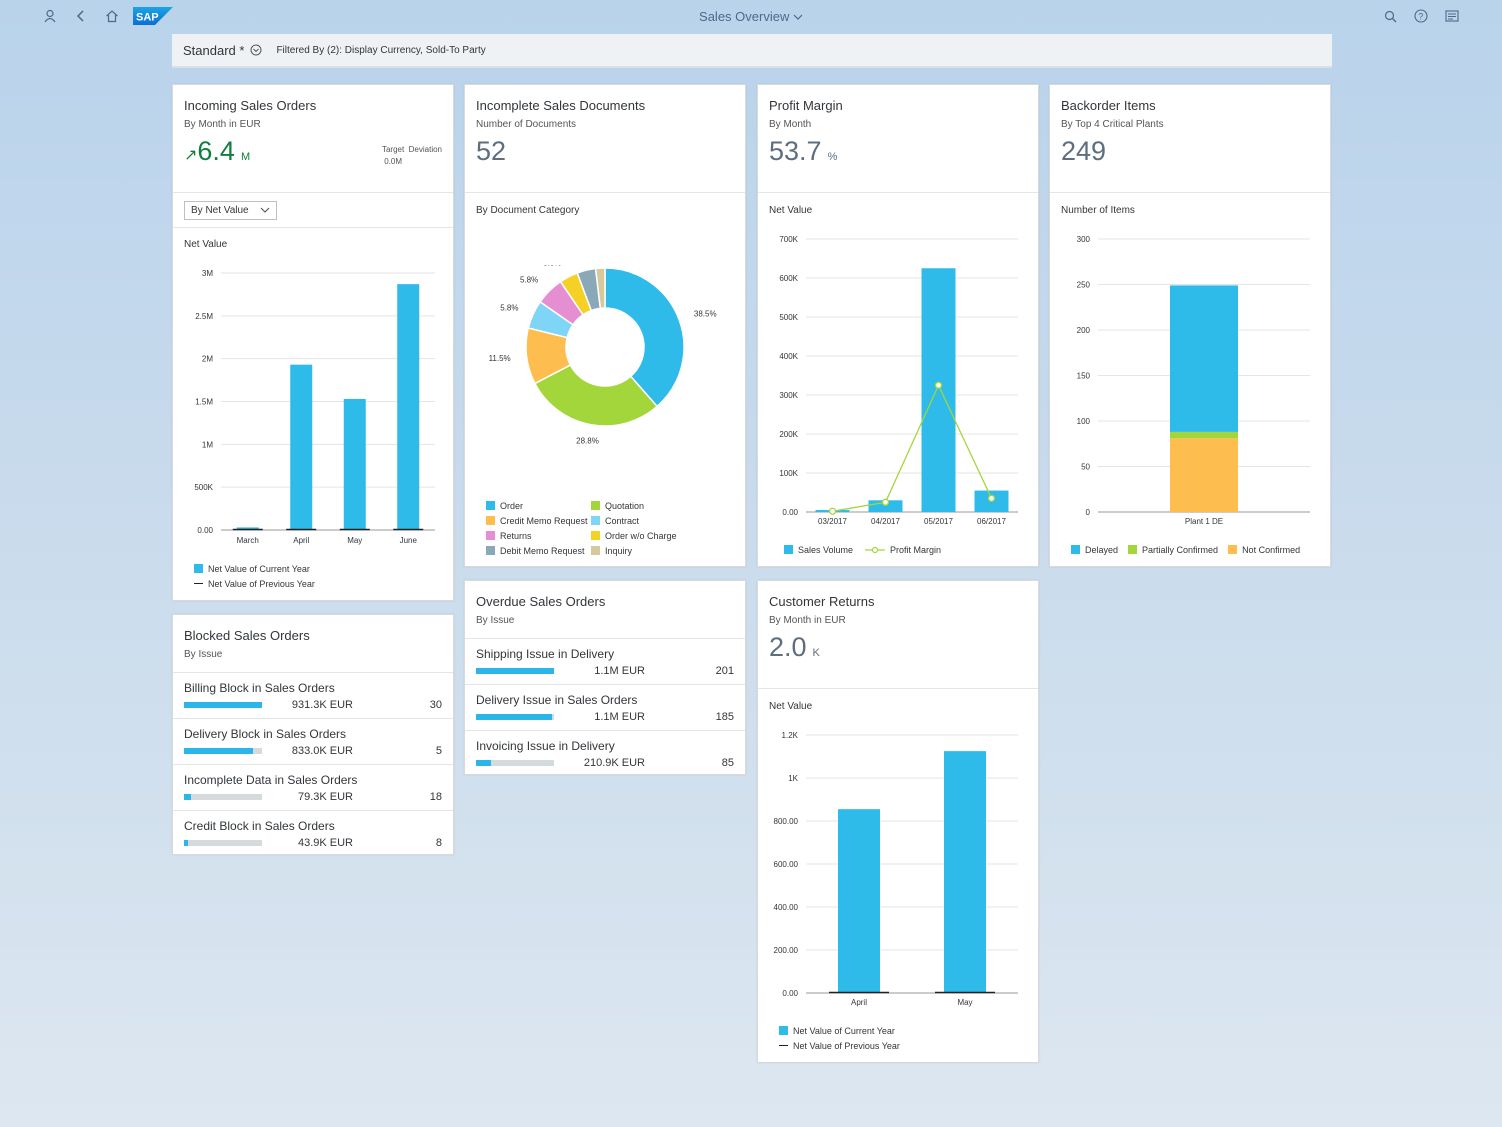  I want to click on y-tick-label: 100, so click(1084, 421).